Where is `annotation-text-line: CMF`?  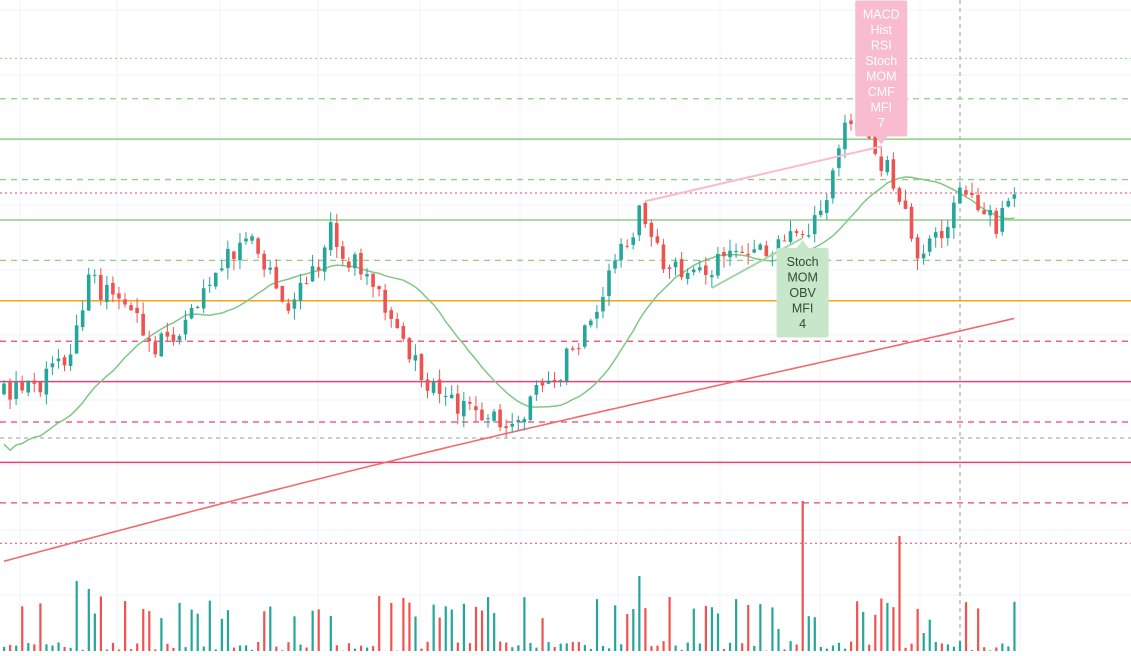
annotation-text-line: CMF is located at coordinates (881, 92).